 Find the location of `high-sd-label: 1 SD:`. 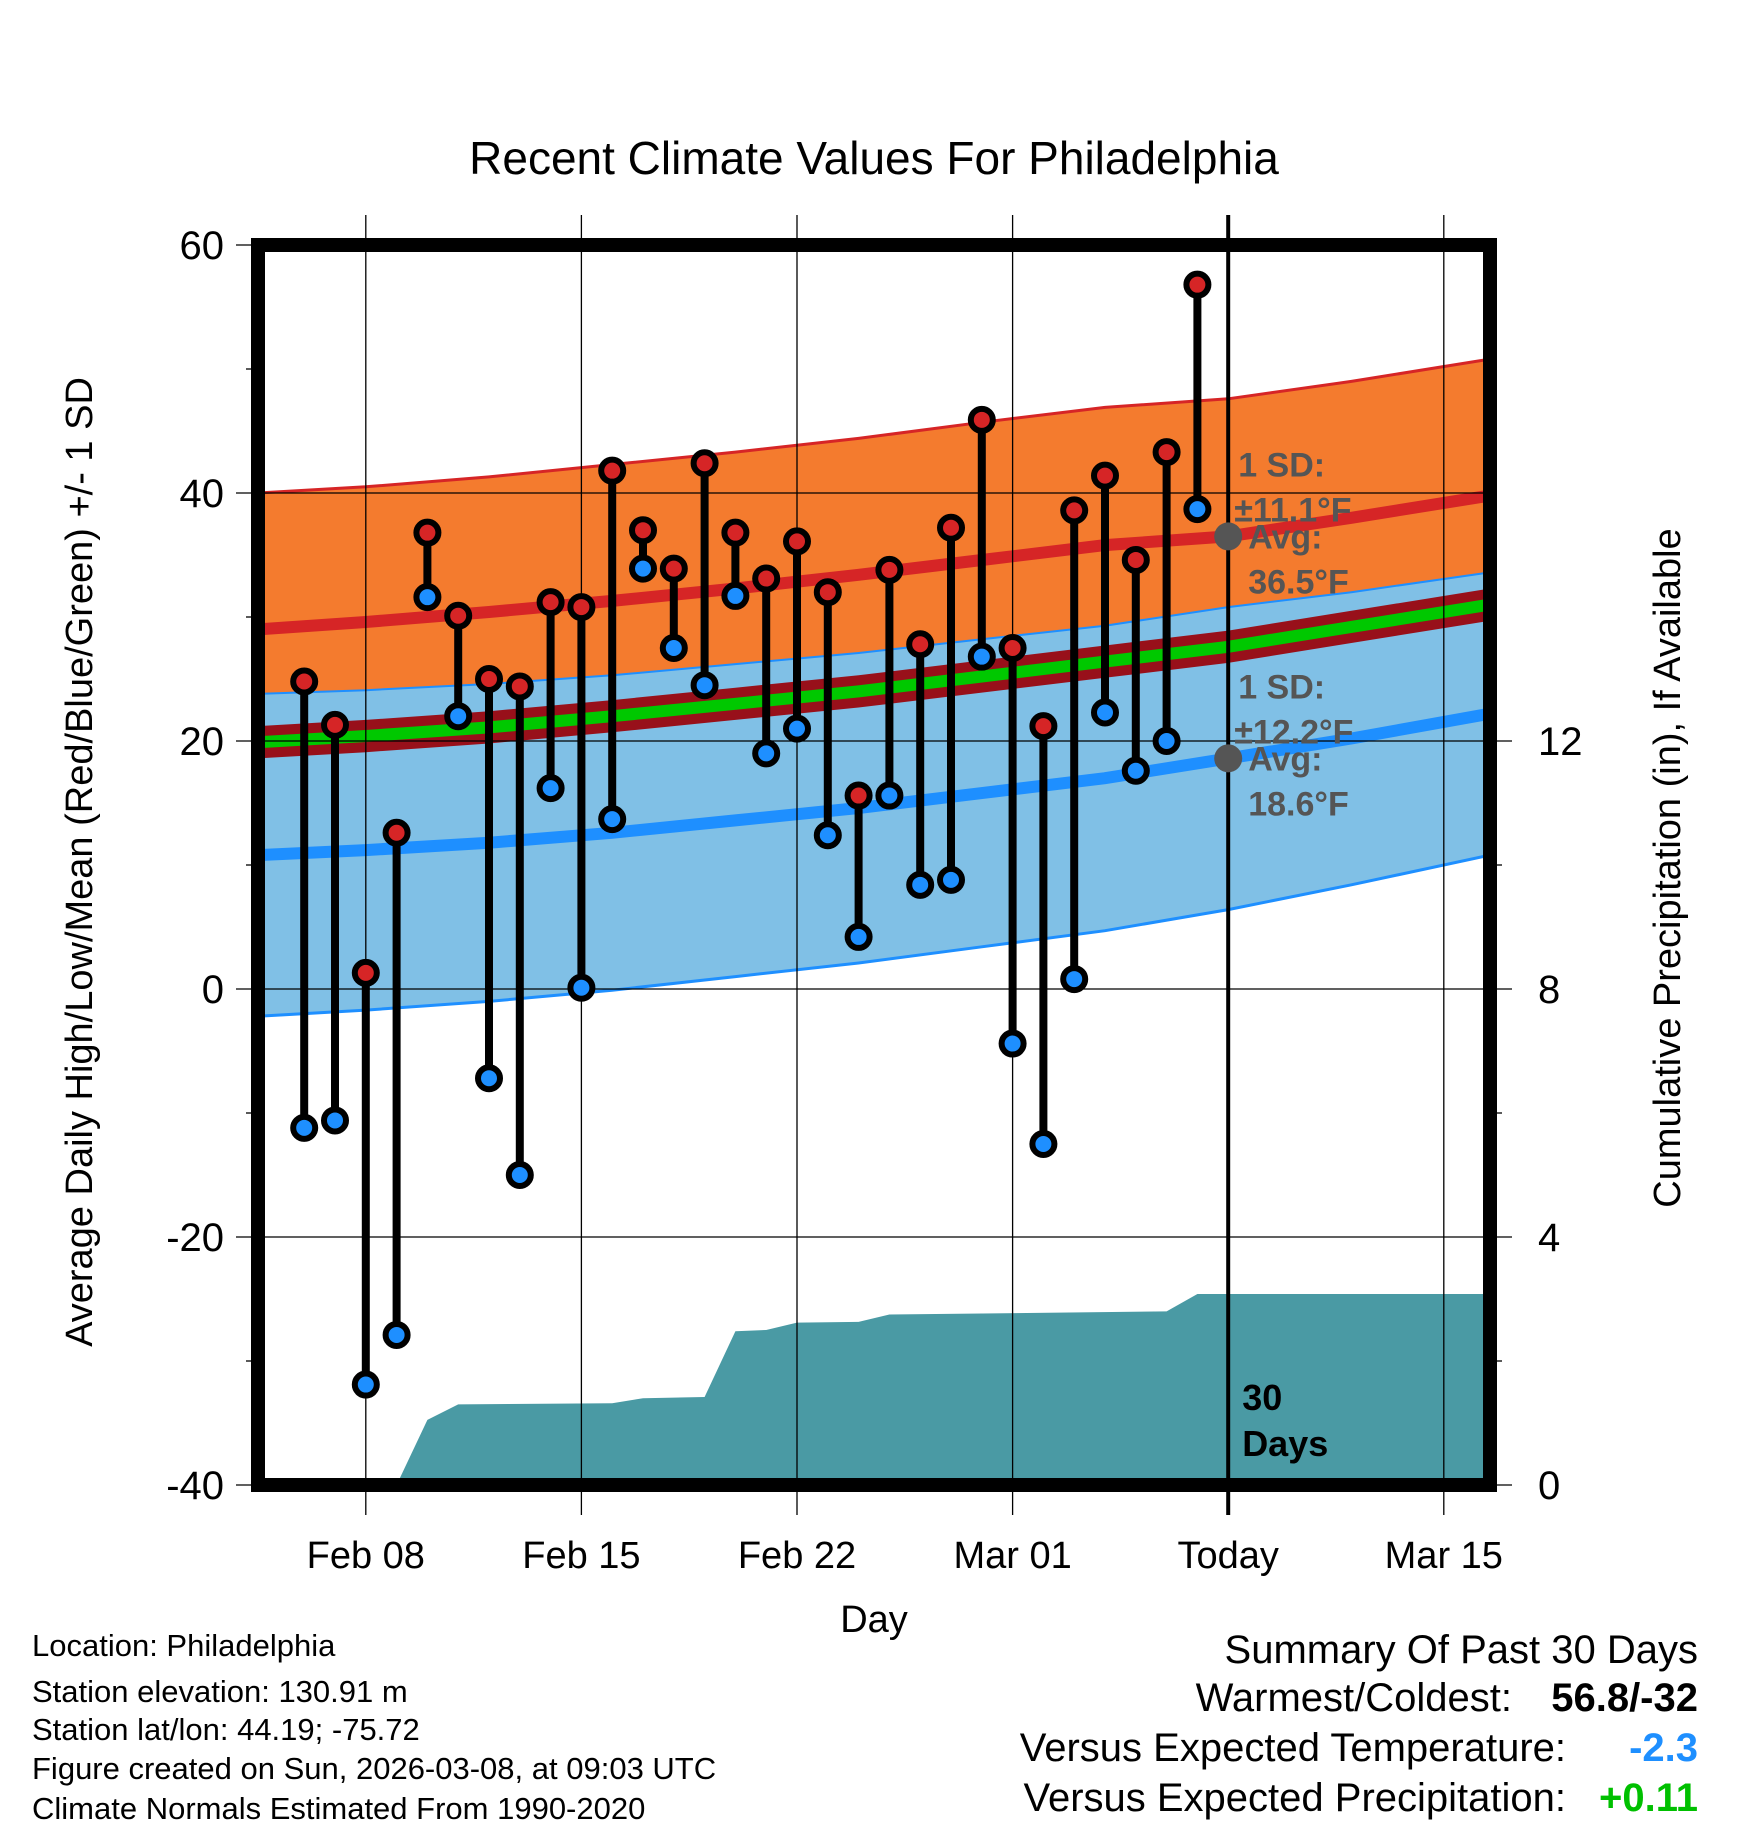

high-sd-label: 1 SD: is located at coordinates (1281, 465).